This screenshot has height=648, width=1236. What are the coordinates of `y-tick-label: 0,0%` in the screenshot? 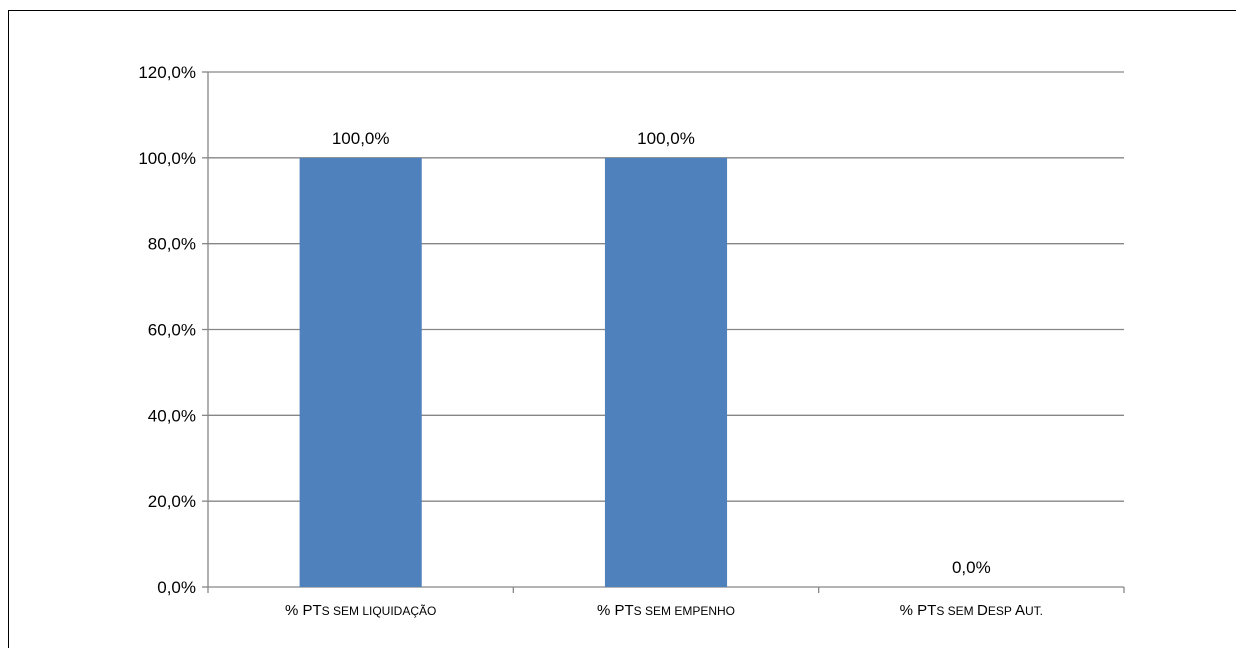 It's located at (176, 587).